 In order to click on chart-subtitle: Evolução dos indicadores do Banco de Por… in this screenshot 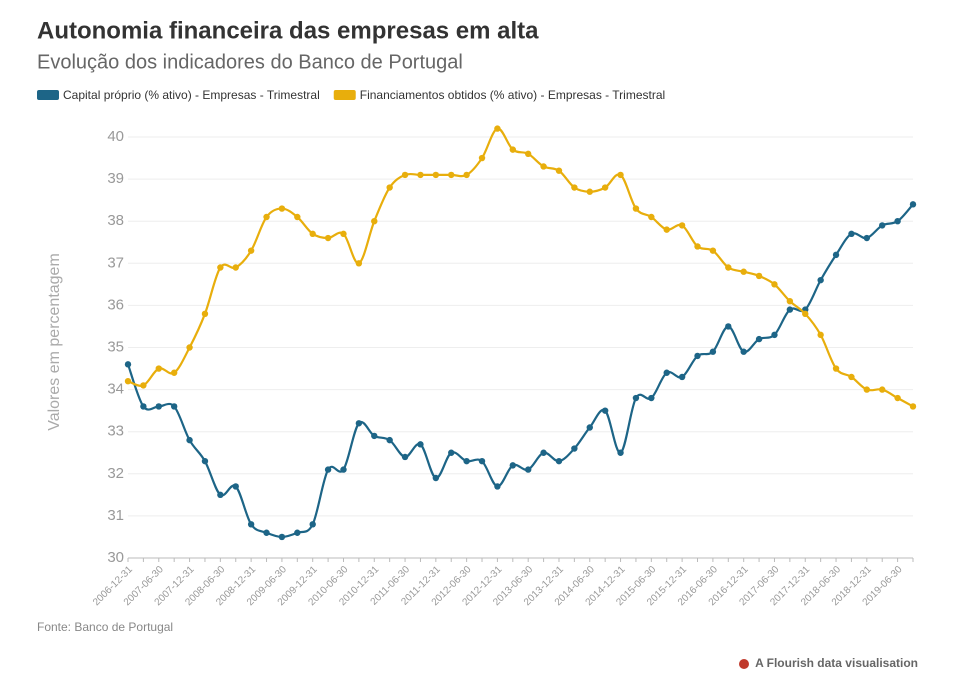, I will do `click(250, 62)`.